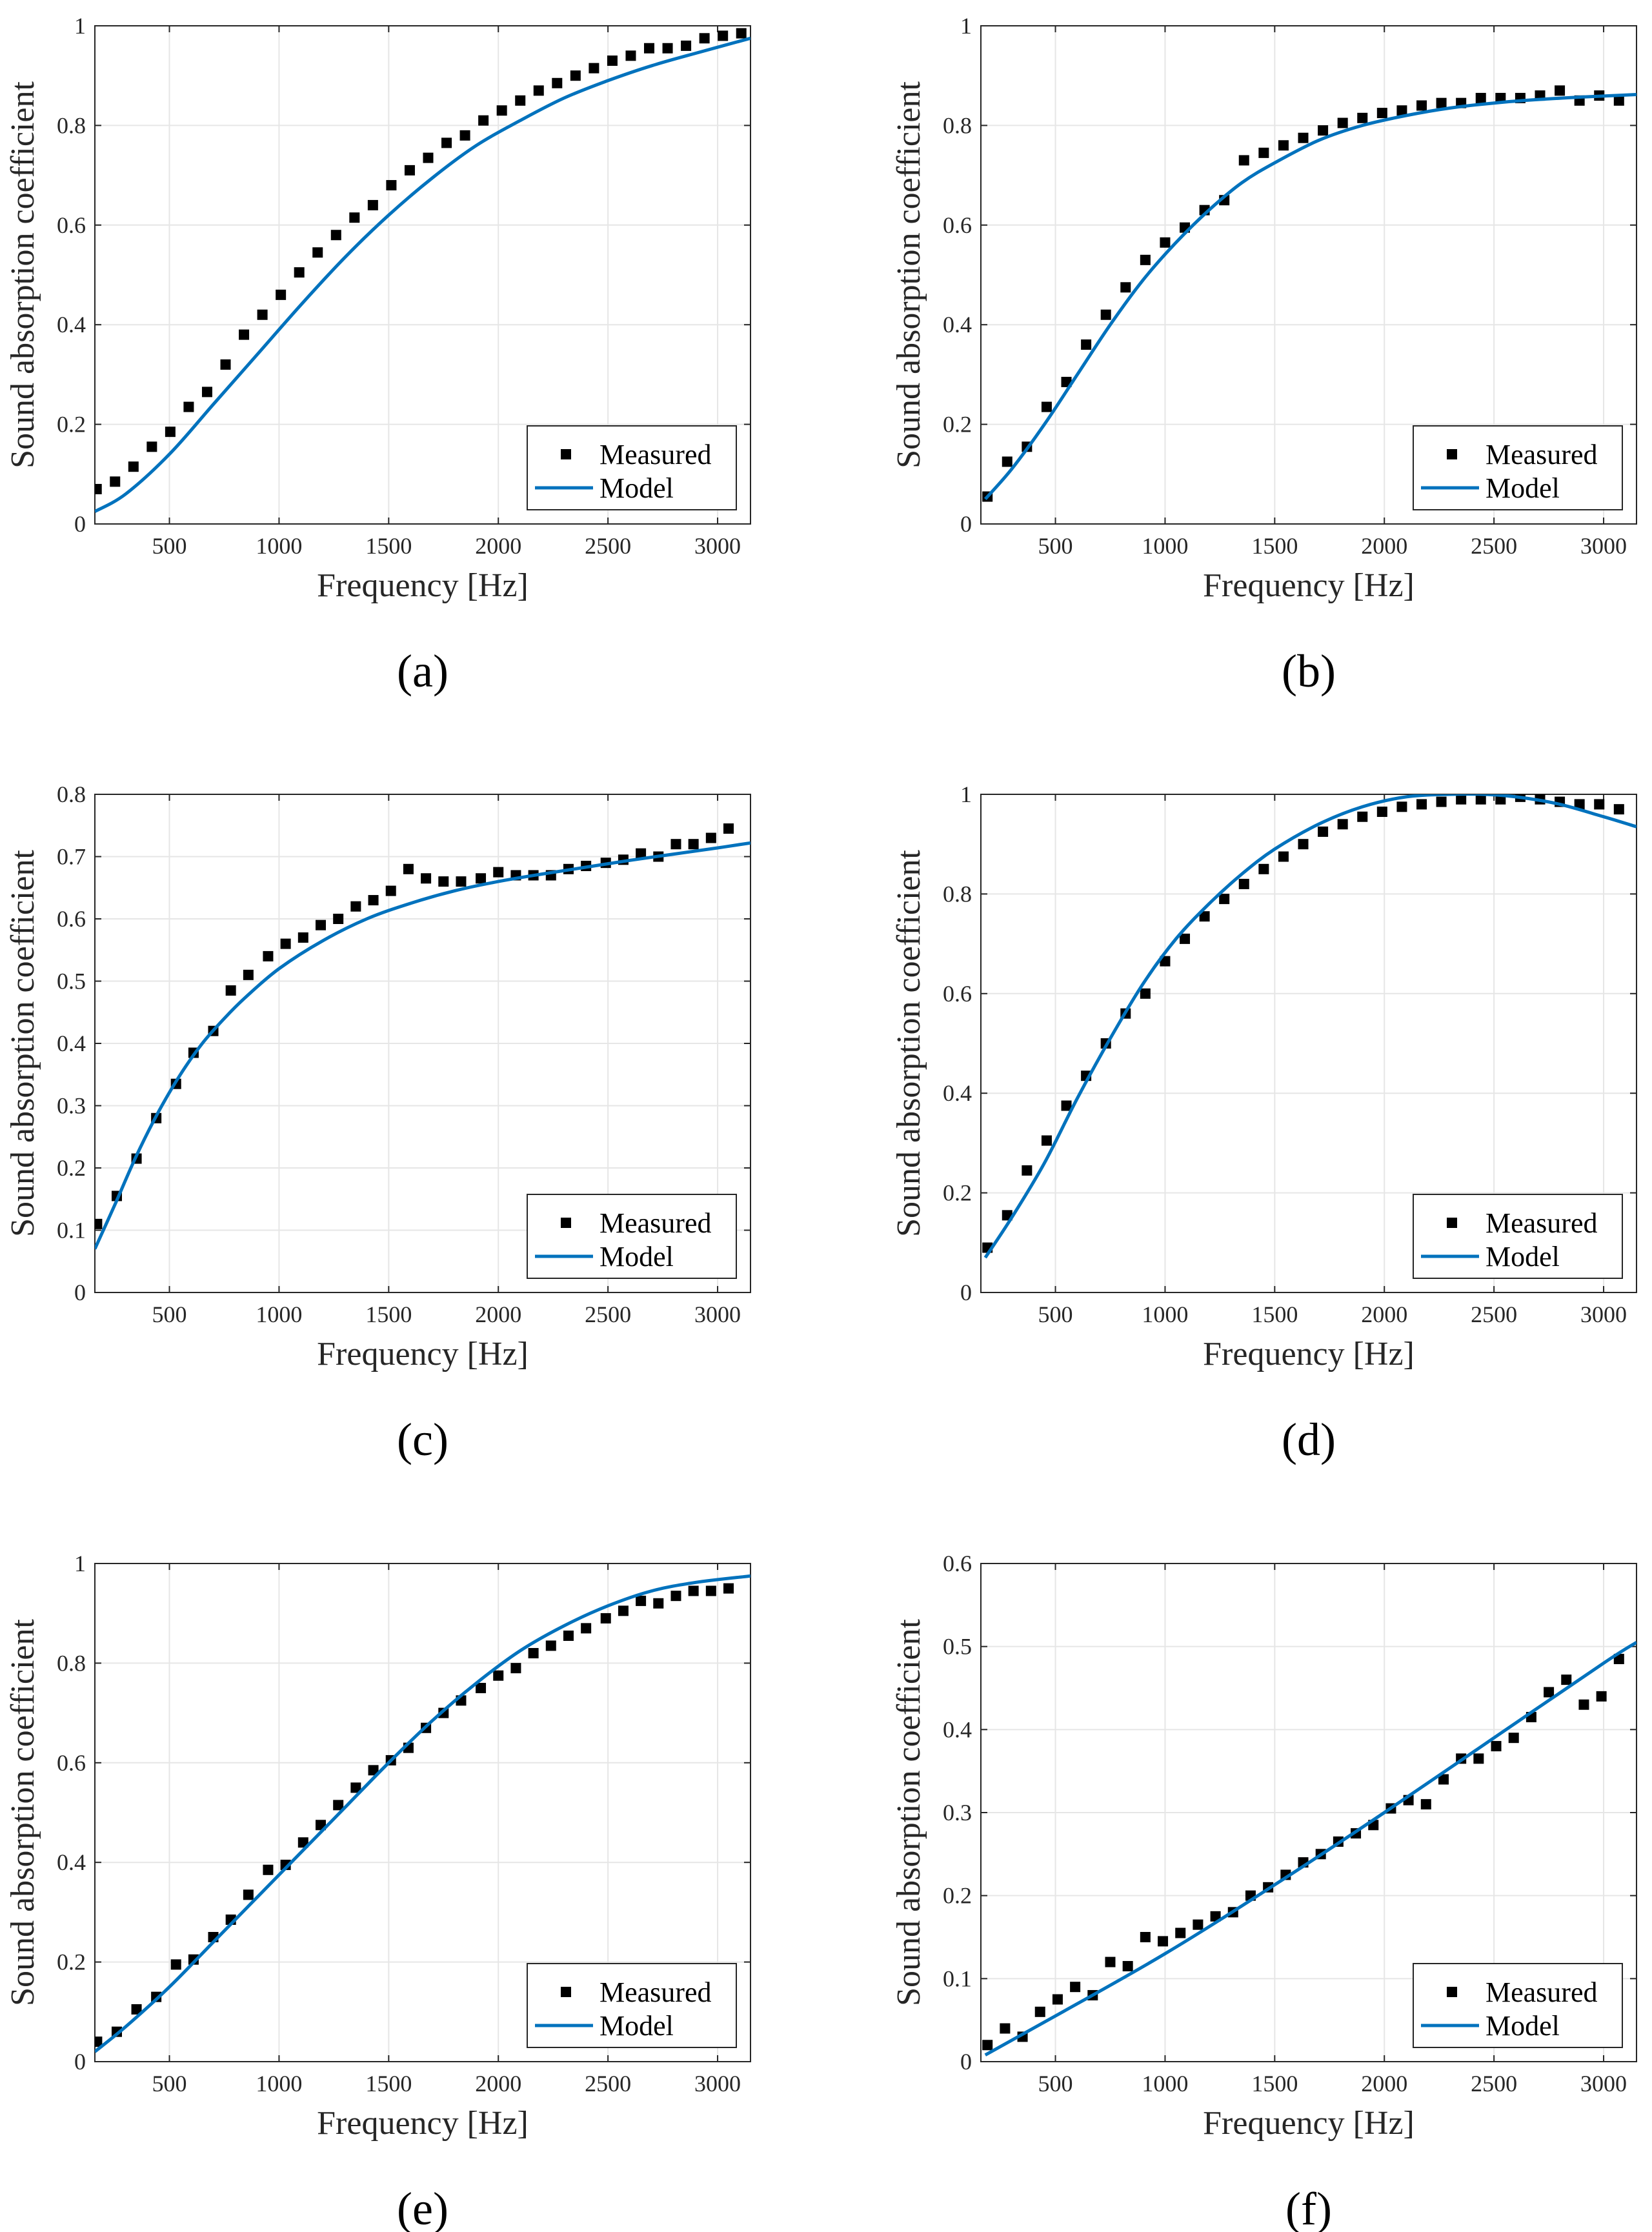 Image resolution: width=1652 pixels, height=2232 pixels. Describe the element at coordinates (23, 1043) in the screenshot. I see `y-axis-label: Sound absorption coefficient` at that location.